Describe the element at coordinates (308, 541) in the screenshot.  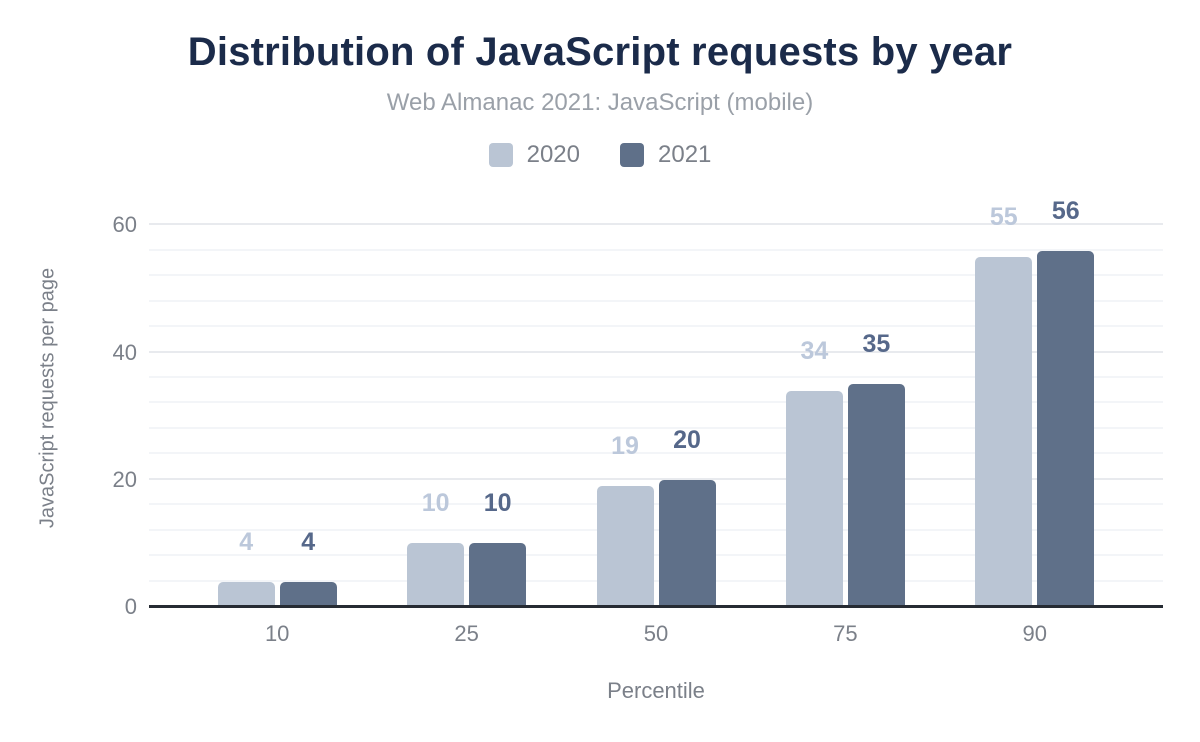
I see `bar-value-2021-p10: 4` at that location.